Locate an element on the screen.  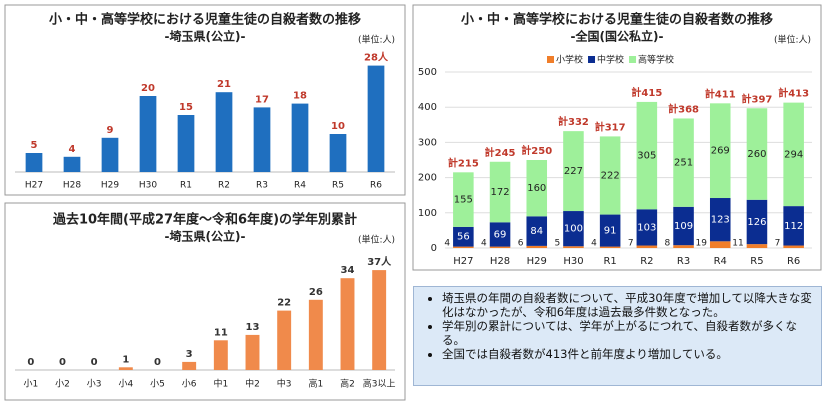
value-label: 251 is located at coordinates (683, 163).